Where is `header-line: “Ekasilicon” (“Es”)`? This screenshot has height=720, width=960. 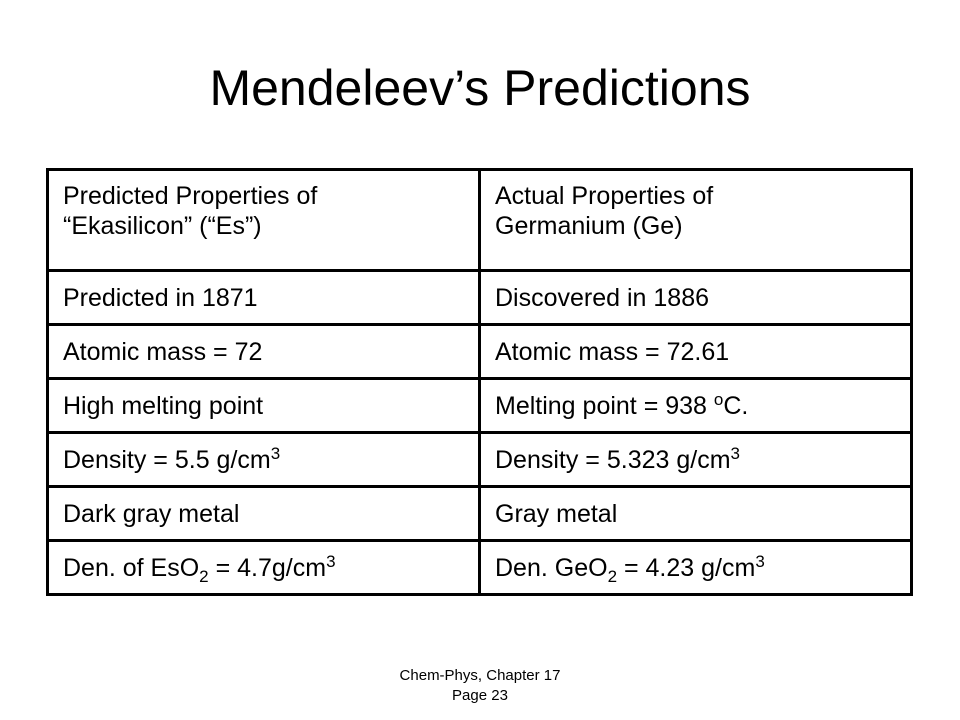
header-line: “Ekasilicon” (“Es”) is located at coordinates (162, 226).